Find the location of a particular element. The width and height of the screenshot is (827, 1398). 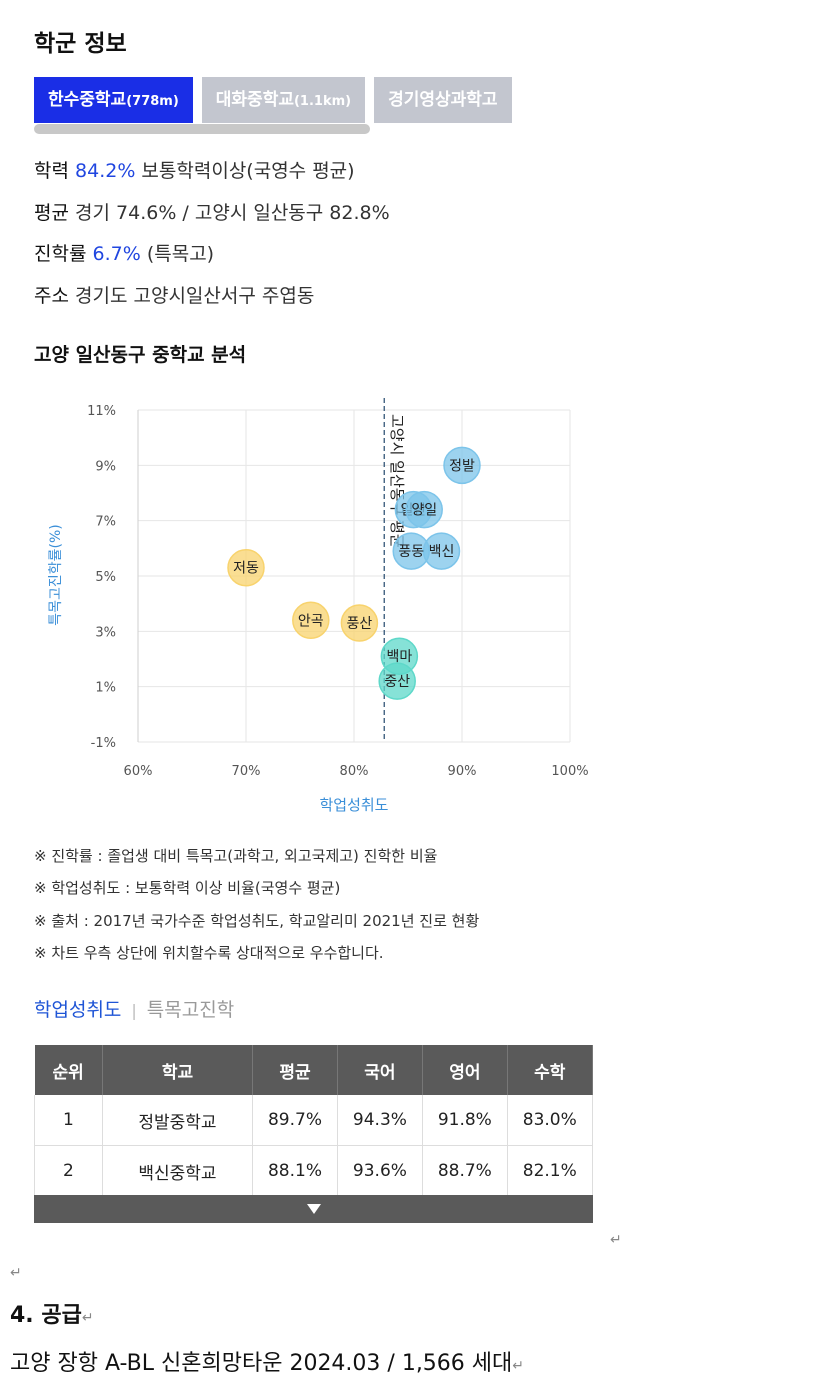

expand-table-button is located at coordinates (313, 1209).